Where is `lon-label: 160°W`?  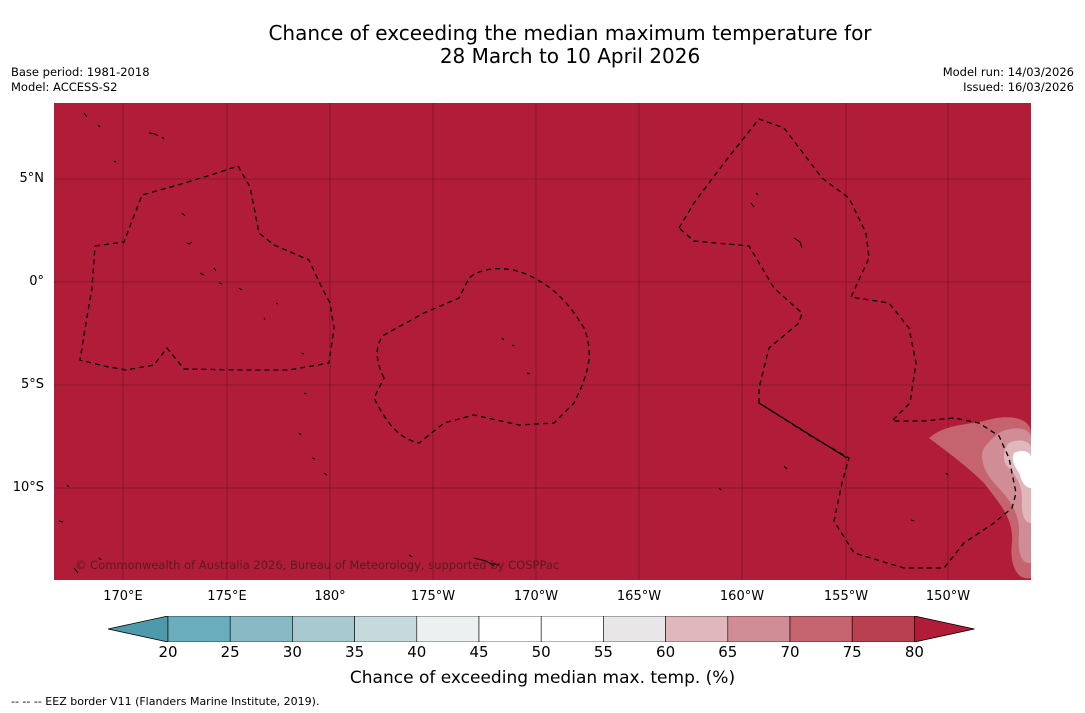 lon-label: 160°W is located at coordinates (742, 596).